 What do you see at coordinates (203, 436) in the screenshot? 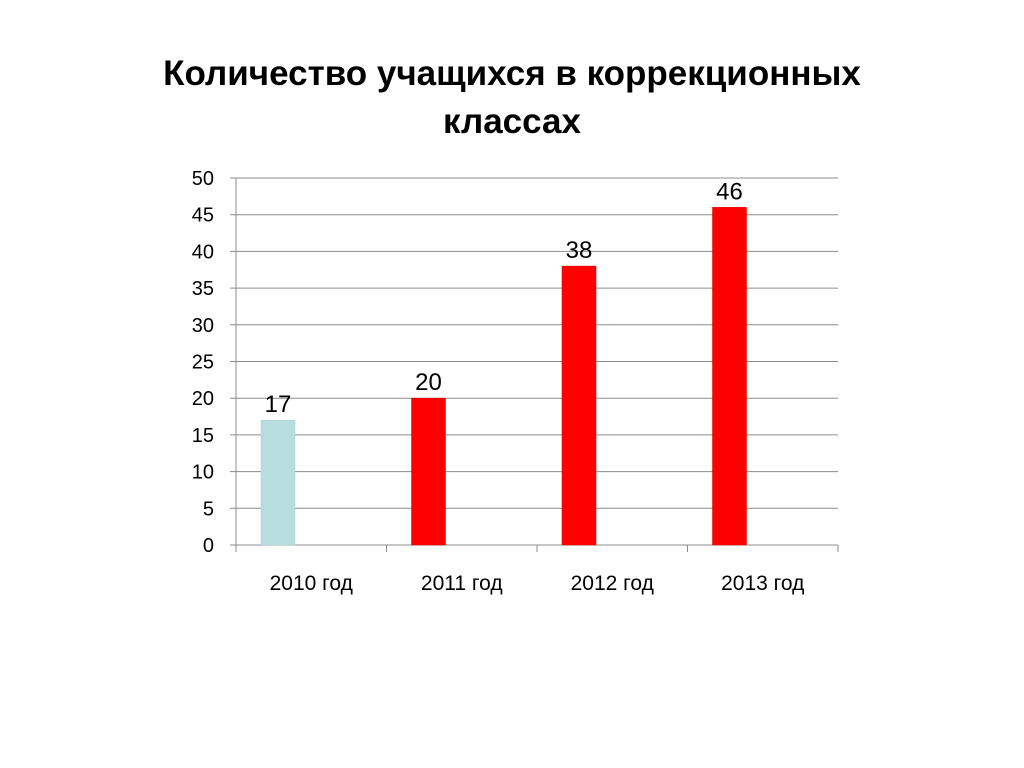
I see `y-tick-label: 15` at bounding box center [203, 436].